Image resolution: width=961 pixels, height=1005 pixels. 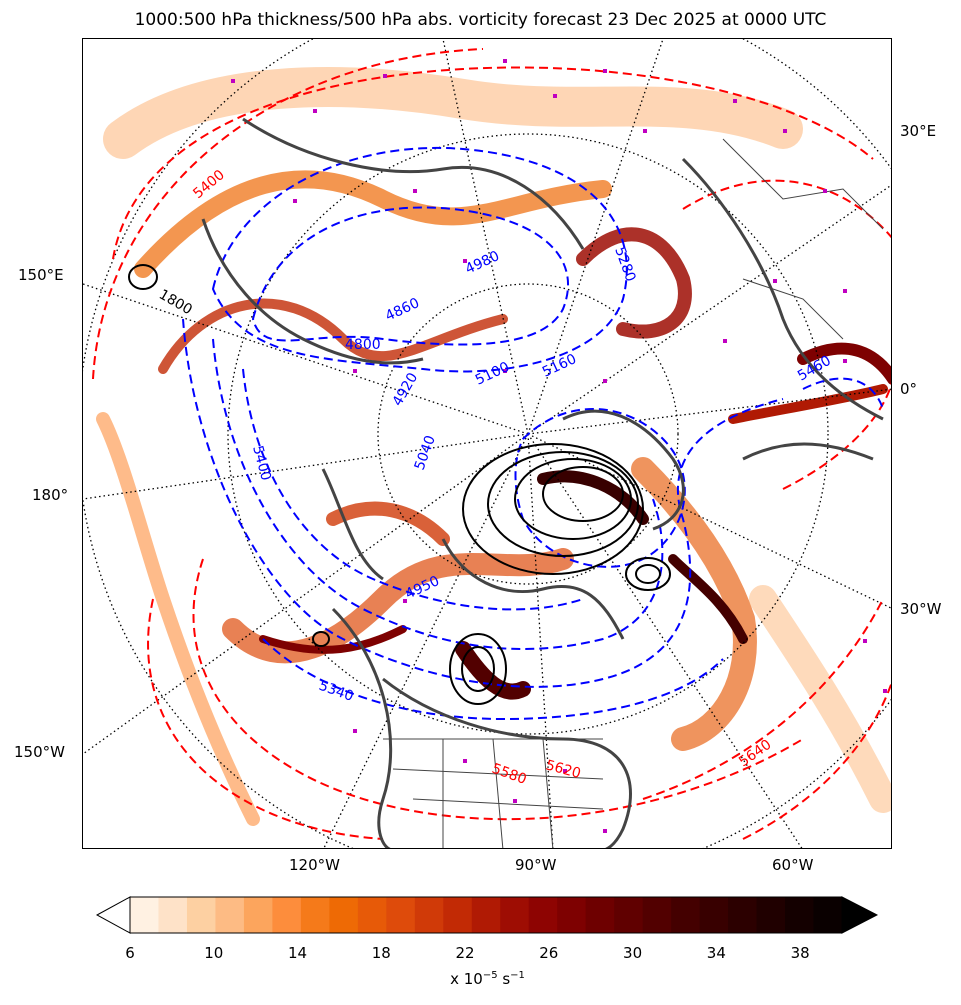 What do you see at coordinates (633, 953) in the screenshot?
I see `colorbar-tick-label: 30` at bounding box center [633, 953].